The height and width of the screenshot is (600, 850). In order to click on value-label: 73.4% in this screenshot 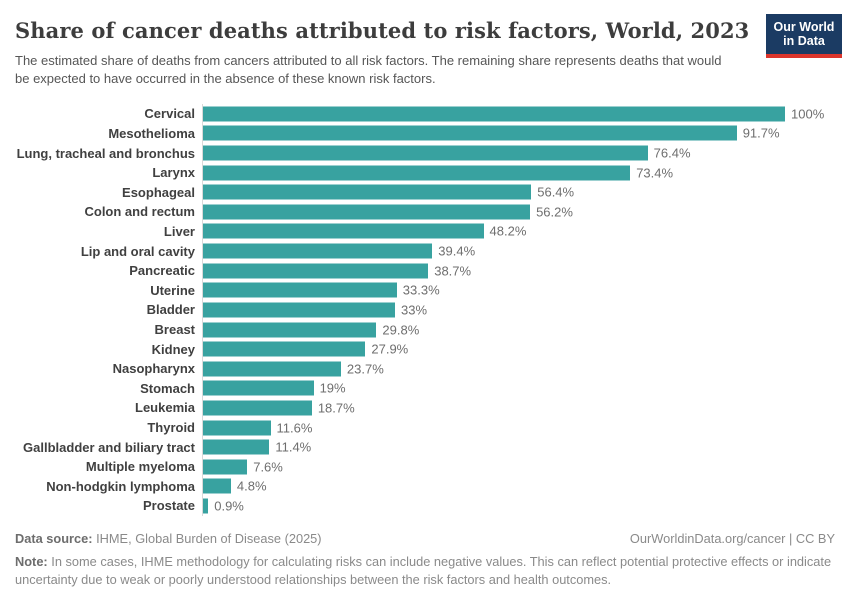, I will do `click(655, 173)`.